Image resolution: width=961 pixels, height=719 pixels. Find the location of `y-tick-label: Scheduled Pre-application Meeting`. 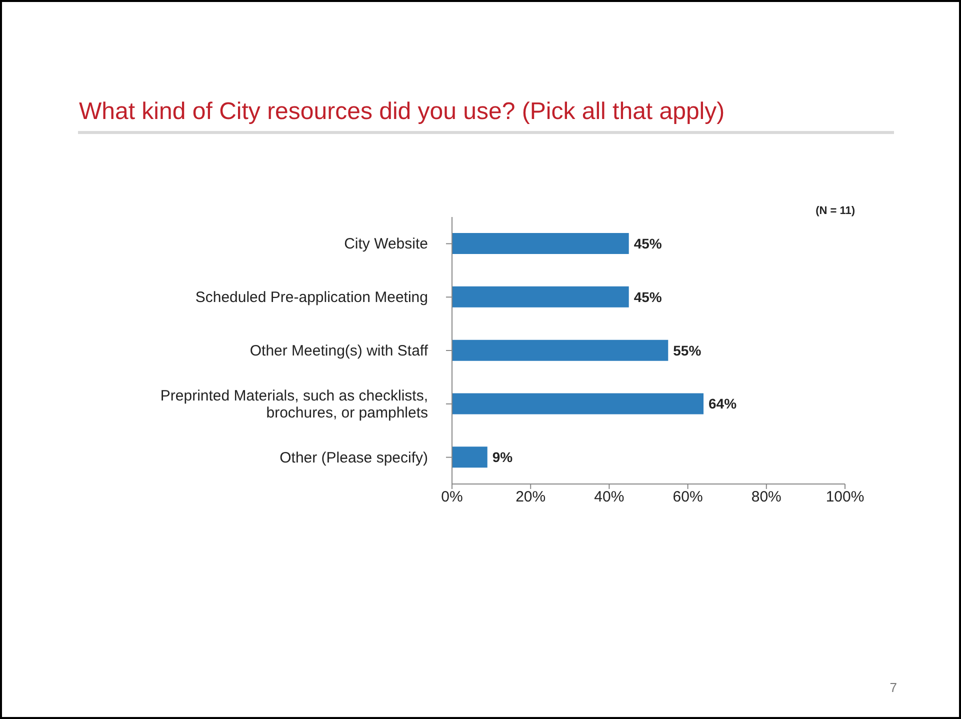

y-tick-label: Scheduled Pre-application Meeting is located at coordinates (311, 297).